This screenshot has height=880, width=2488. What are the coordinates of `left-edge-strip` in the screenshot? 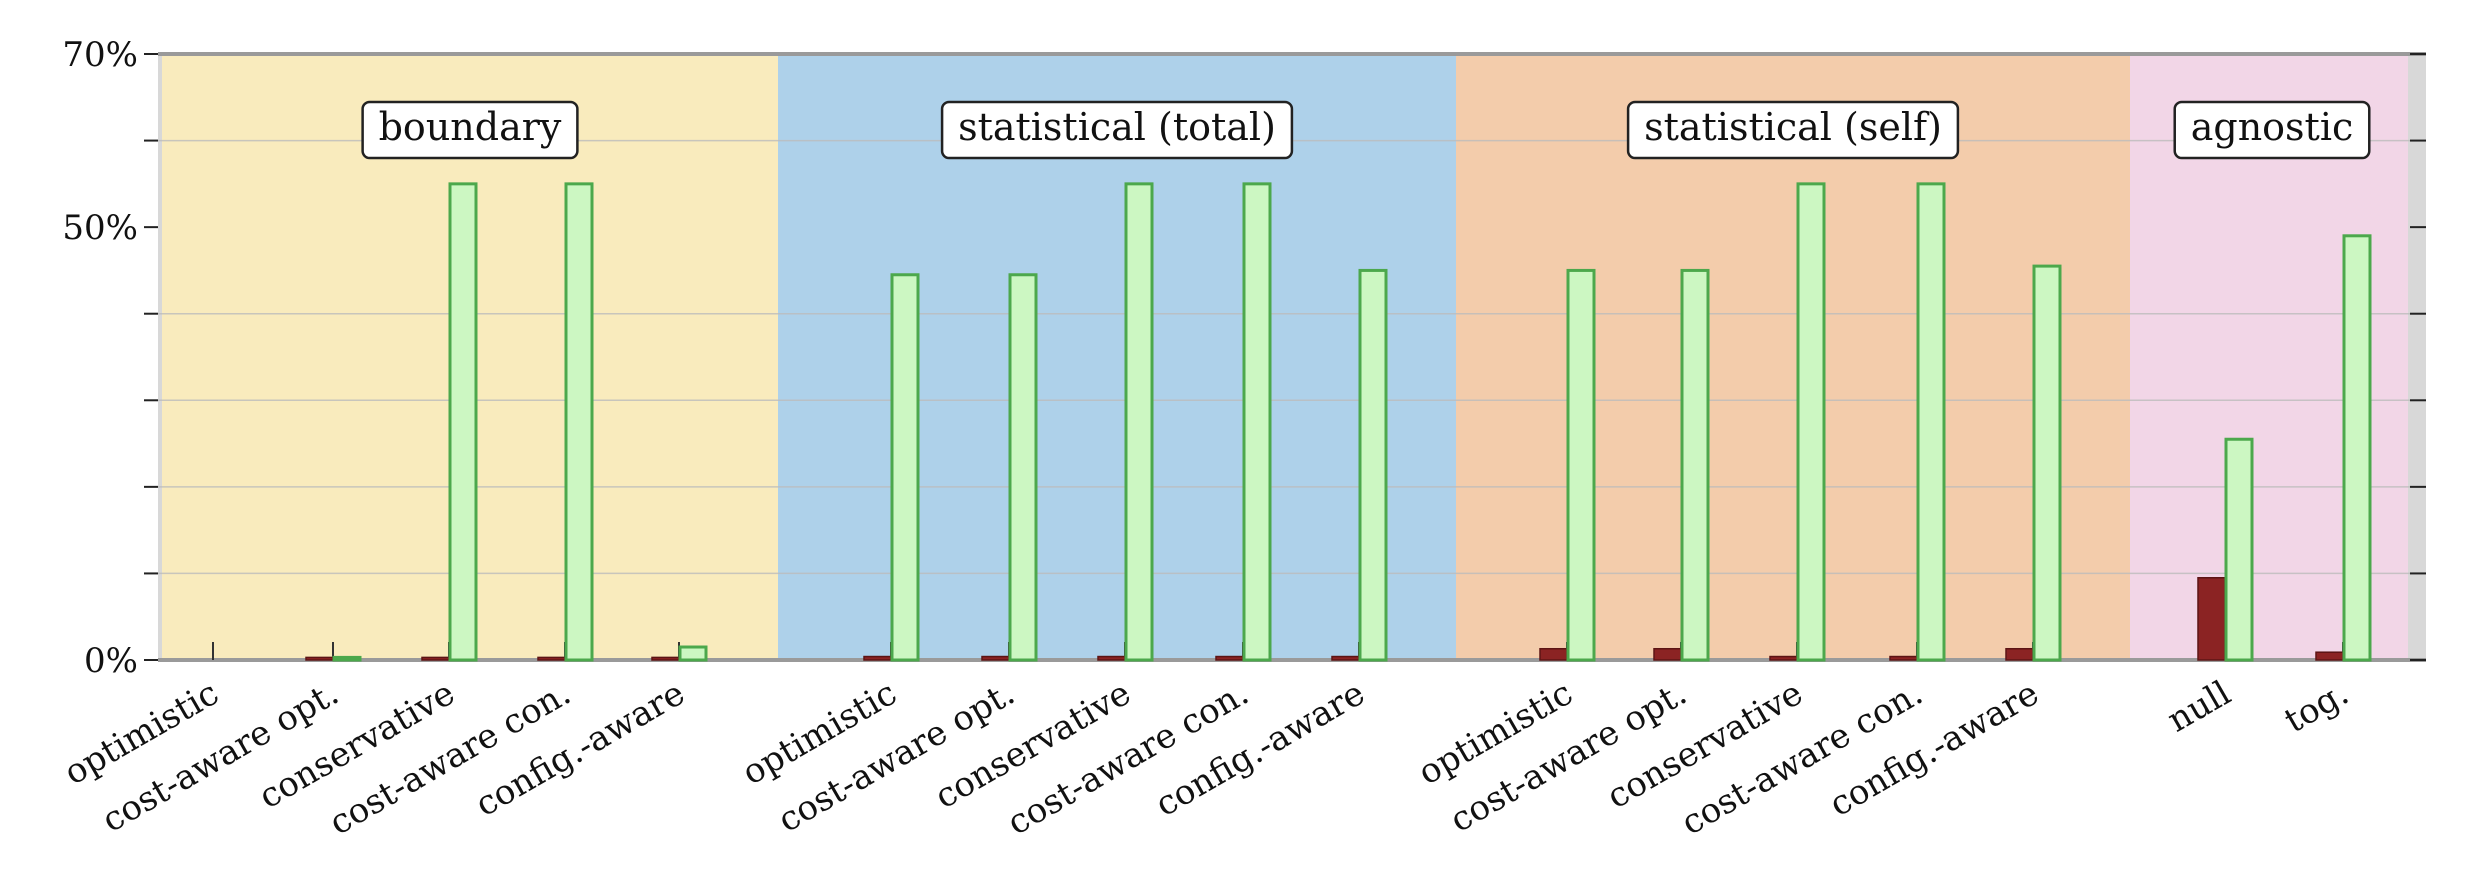 It's located at (160, 357).